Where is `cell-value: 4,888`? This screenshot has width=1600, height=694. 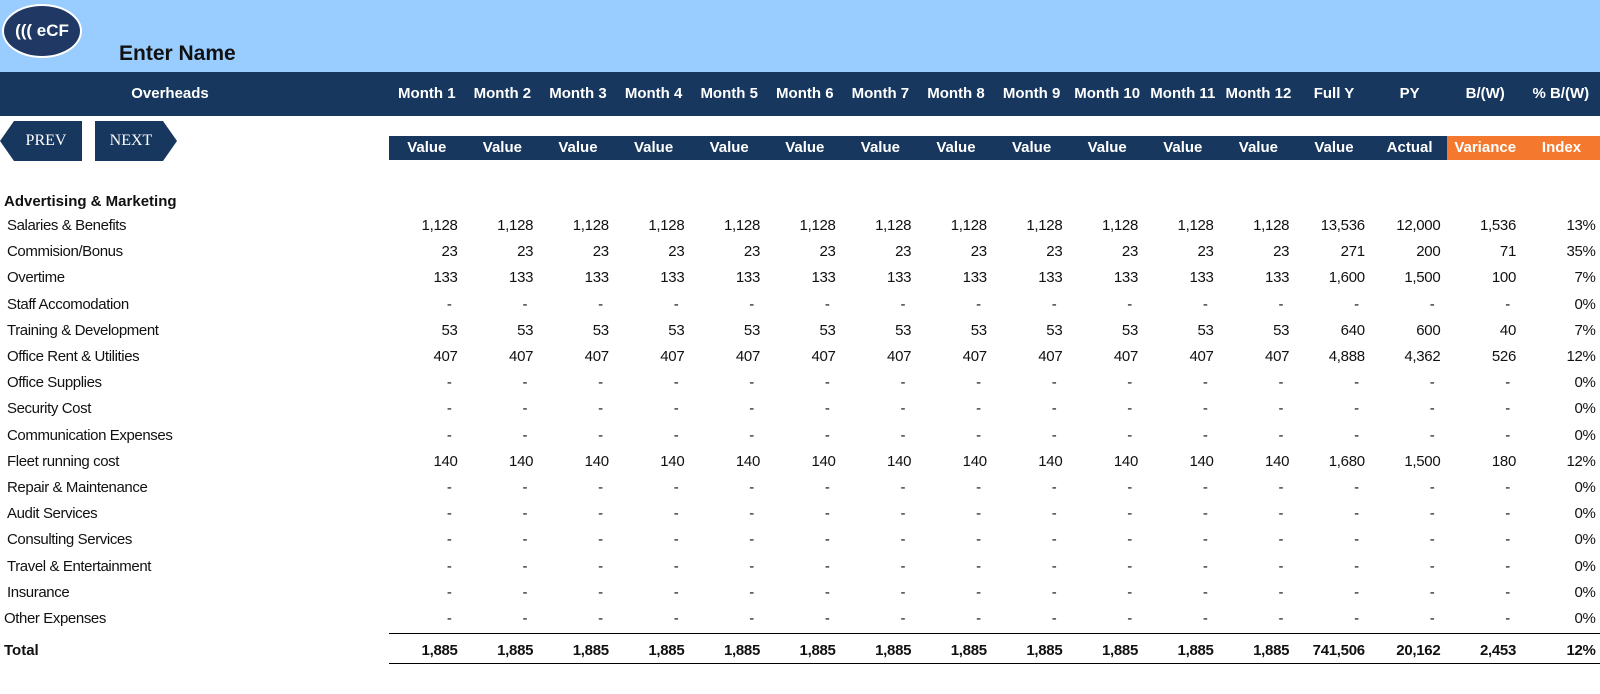 cell-value: 4,888 is located at coordinates (1346, 356).